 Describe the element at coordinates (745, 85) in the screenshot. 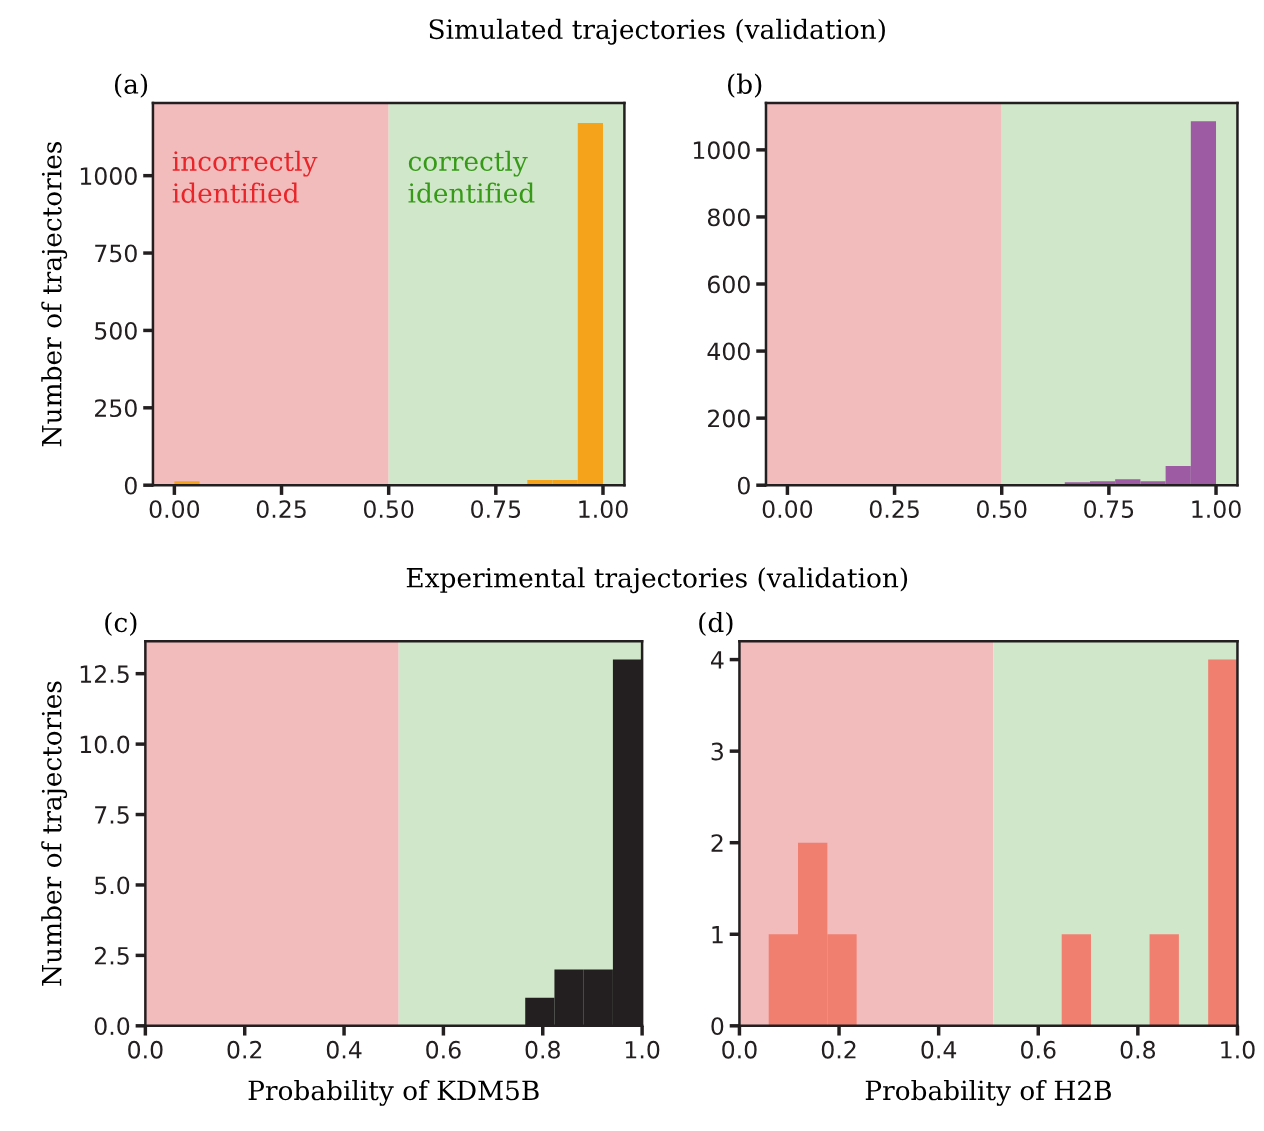

I see `chart-subtitle: (b)` at that location.